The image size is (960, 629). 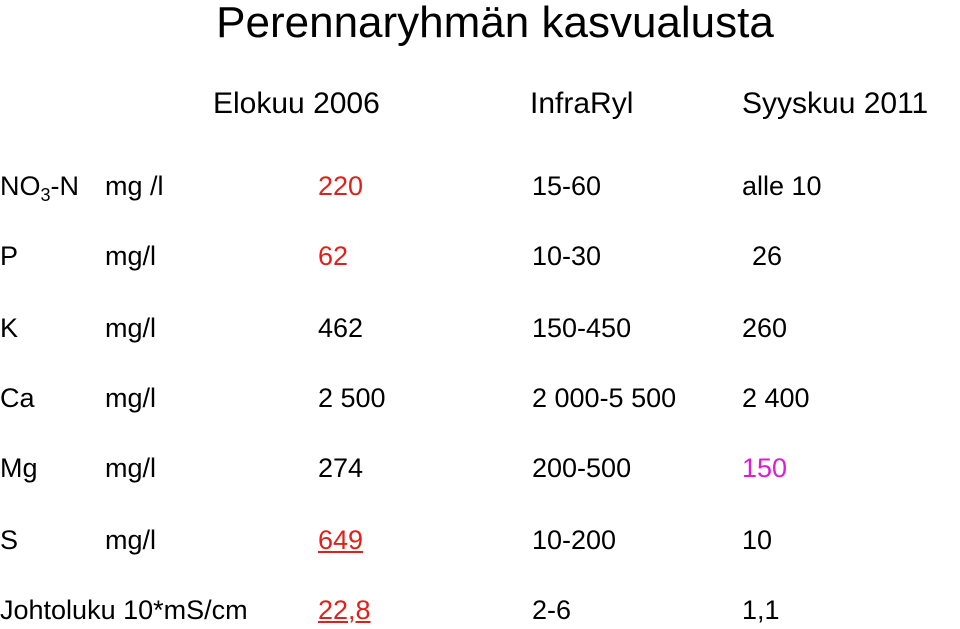 What do you see at coordinates (344, 610) in the screenshot?
I see `cell: 22,8` at bounding box center [344, 610].